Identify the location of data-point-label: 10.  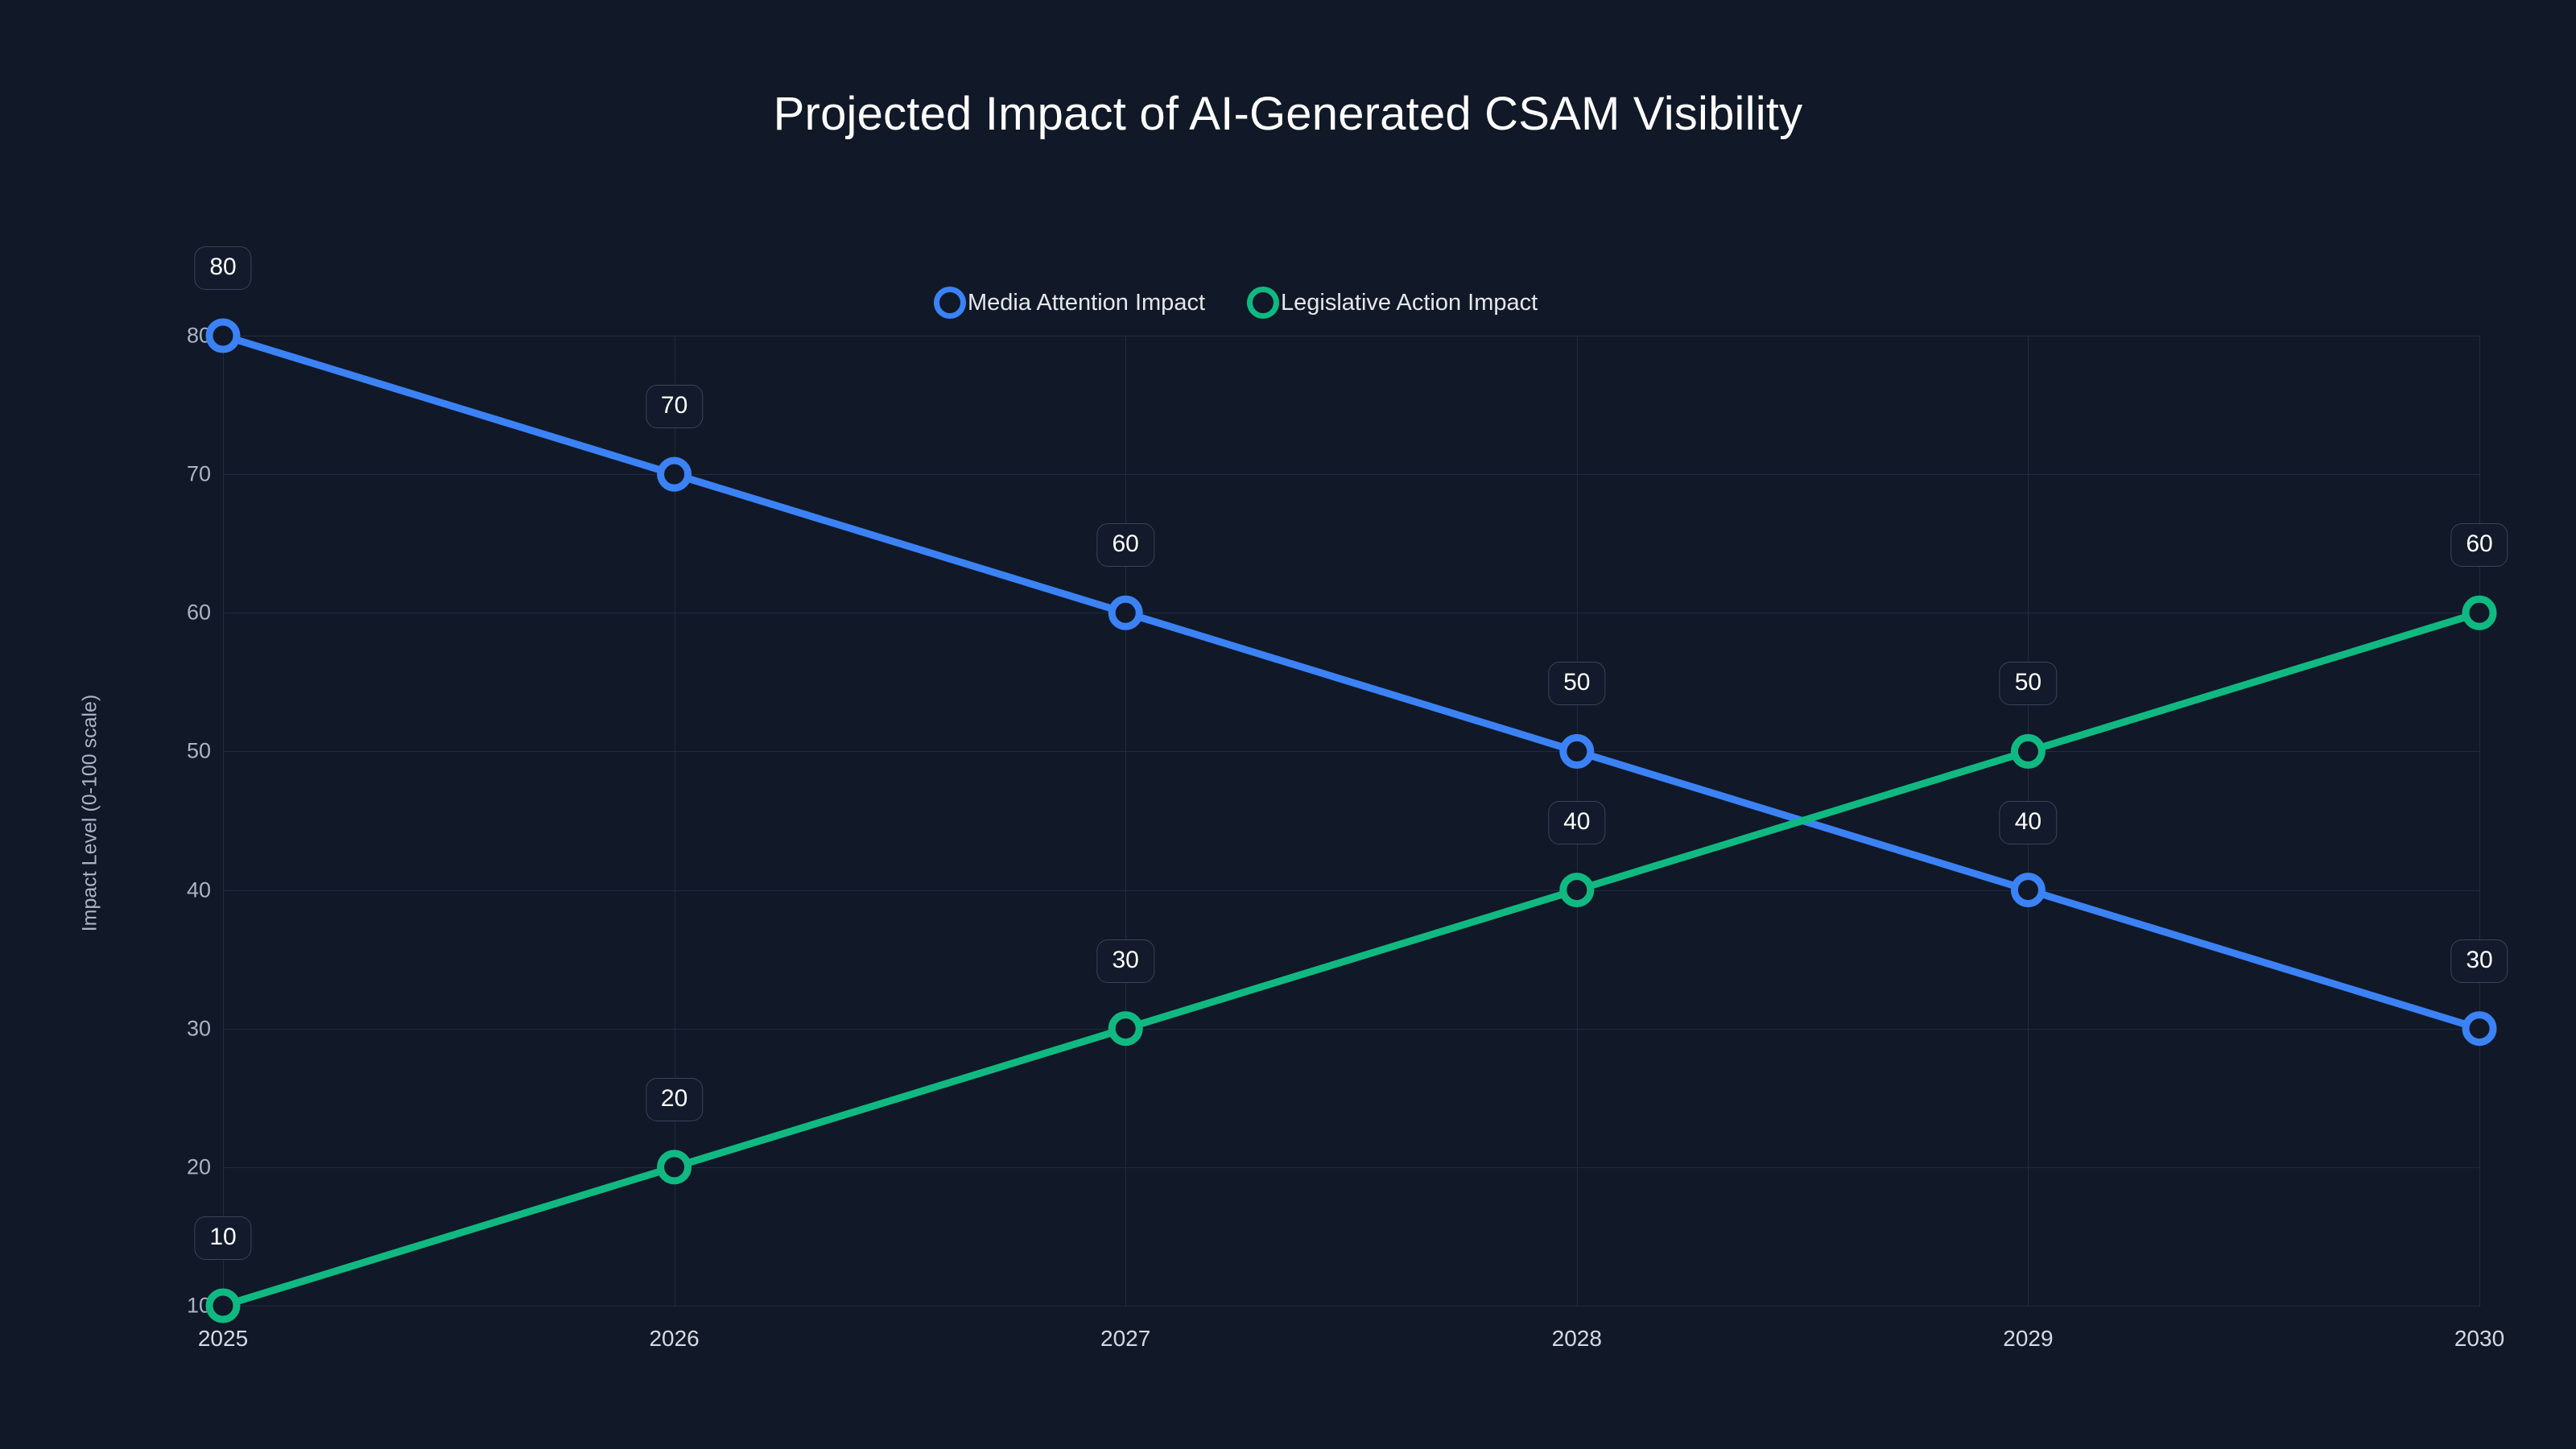
(223, 1238).